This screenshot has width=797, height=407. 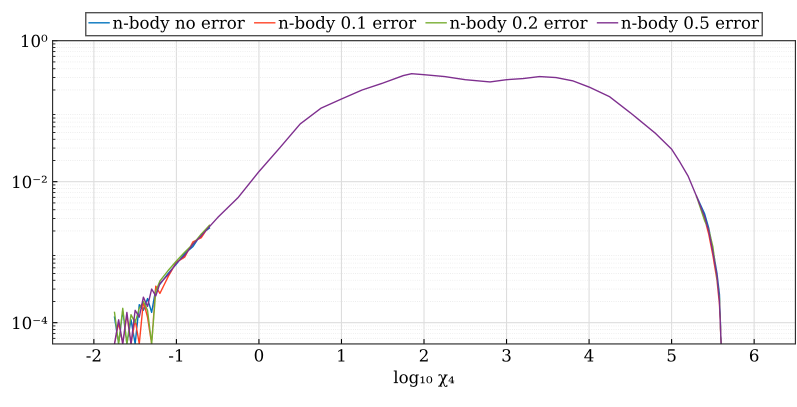 I want to click on x-tick-label: 4, so click(x=589, y=355).